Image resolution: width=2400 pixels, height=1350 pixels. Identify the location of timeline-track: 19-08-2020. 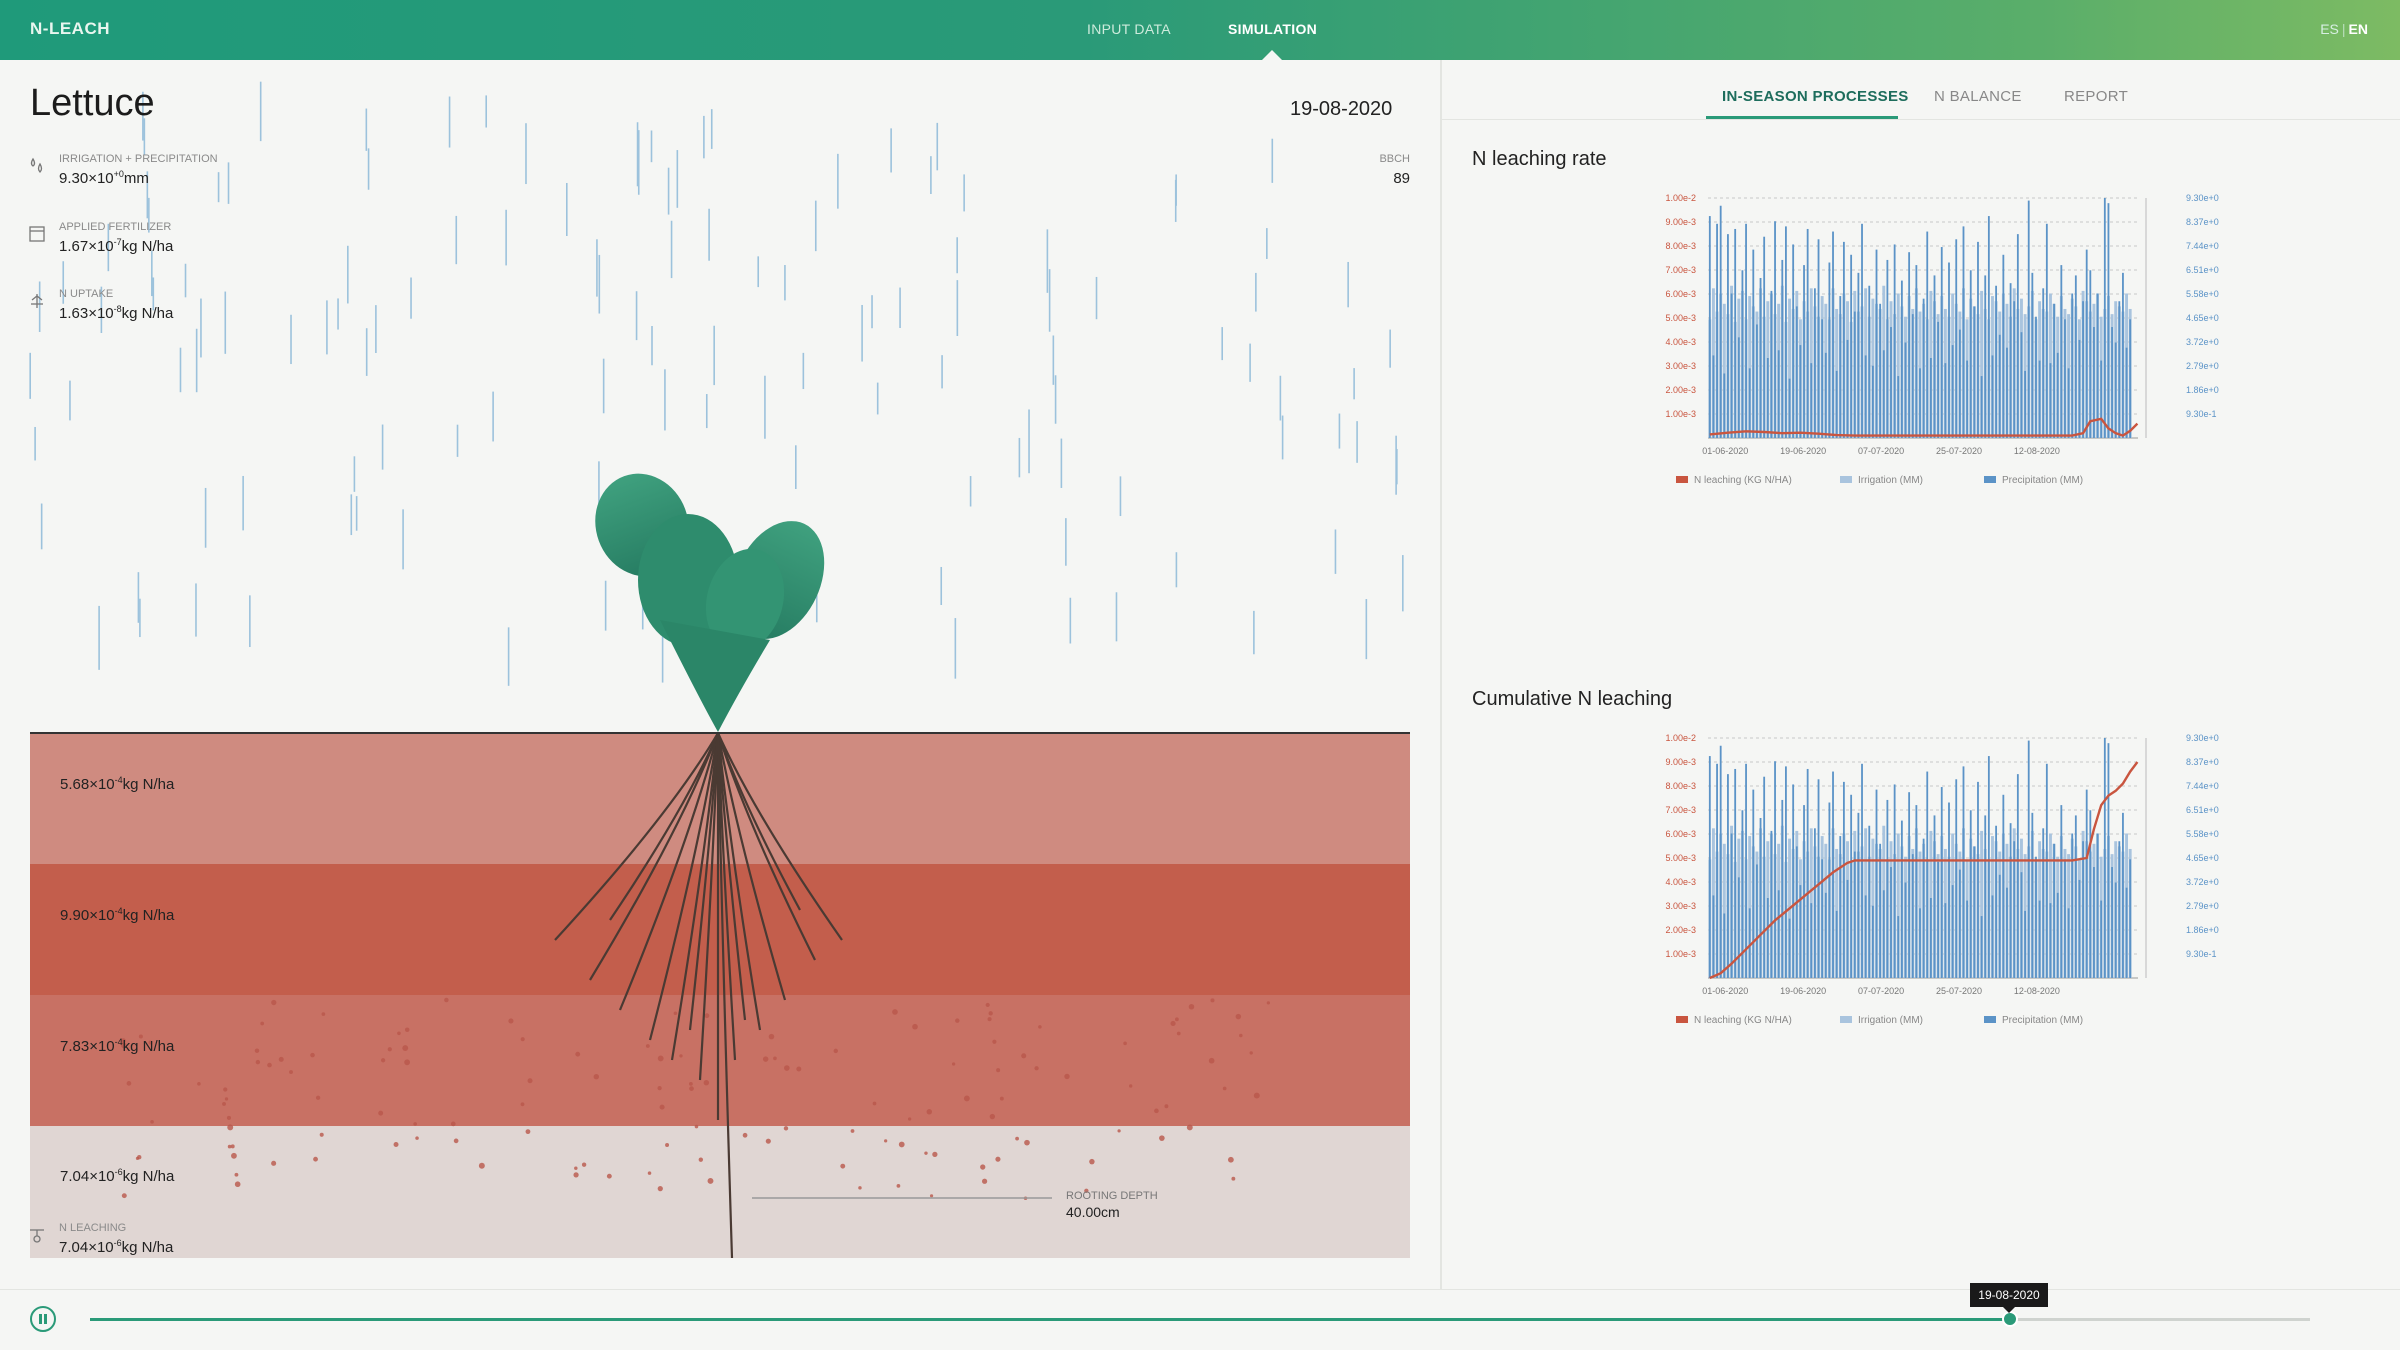
(1200, 1305).